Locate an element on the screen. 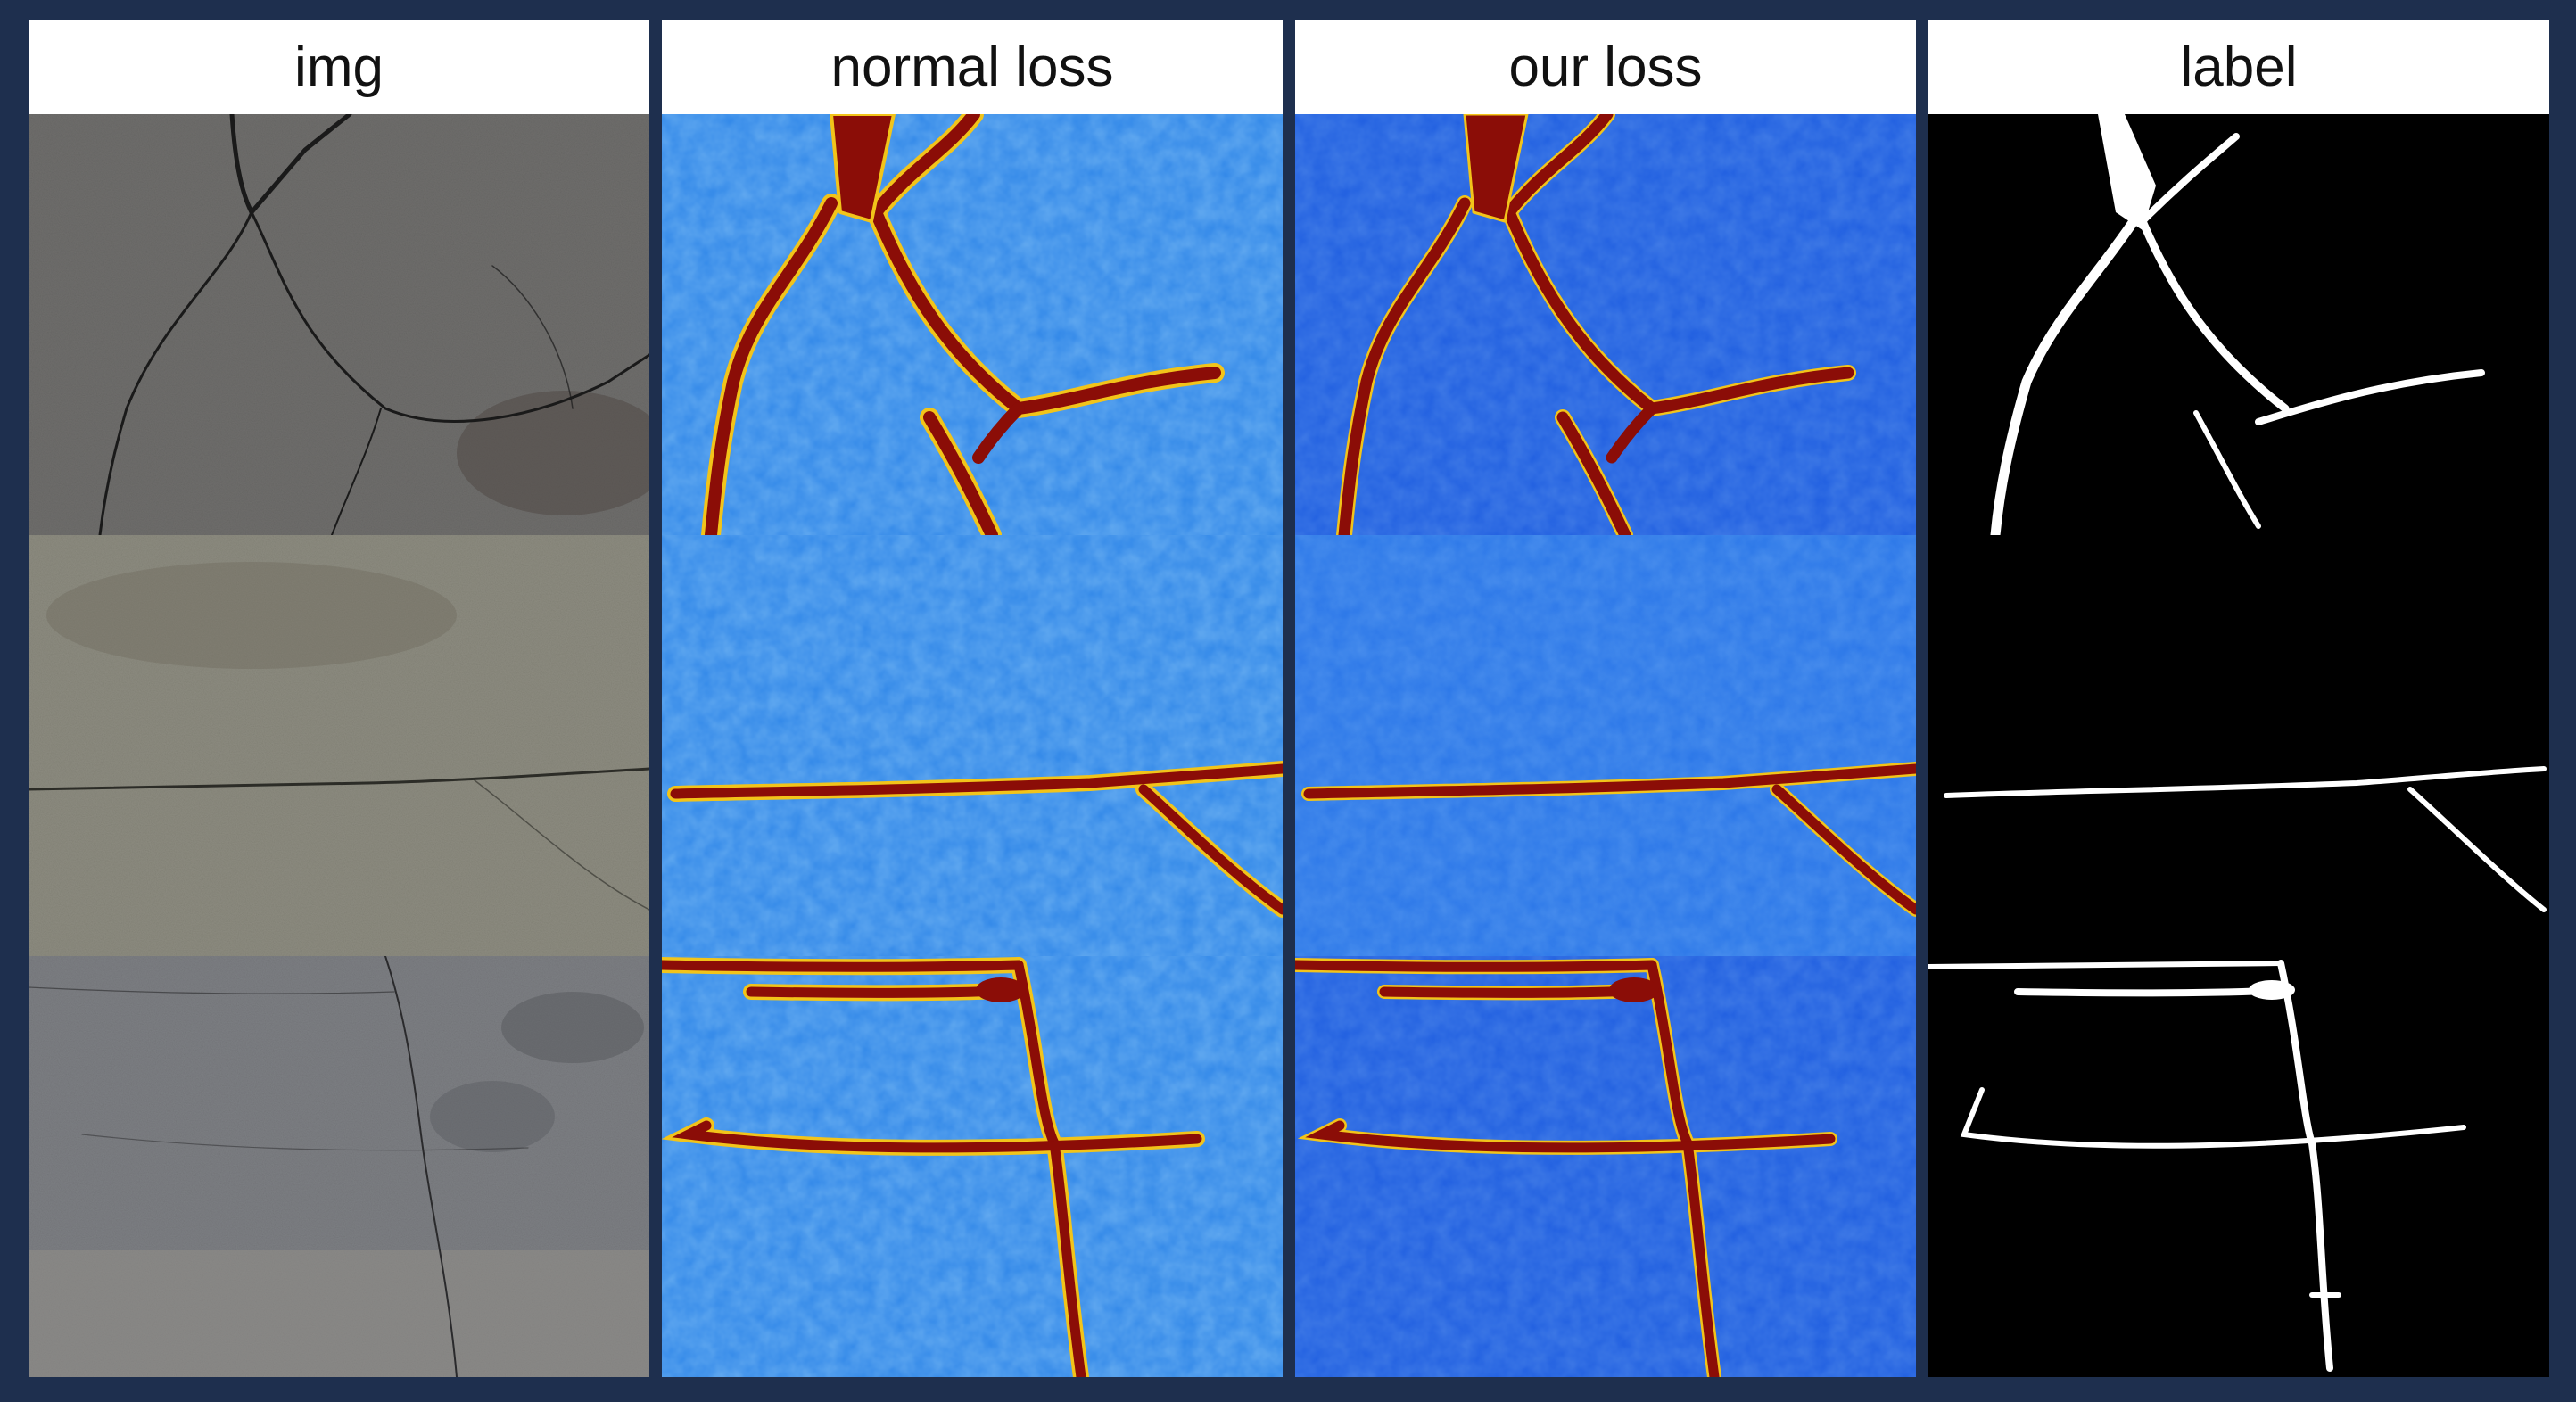 Image resolution: width=2576 pixels, height=1402 pixels. column-header-our-loss: our loss is located at coordinates (1605, 67).